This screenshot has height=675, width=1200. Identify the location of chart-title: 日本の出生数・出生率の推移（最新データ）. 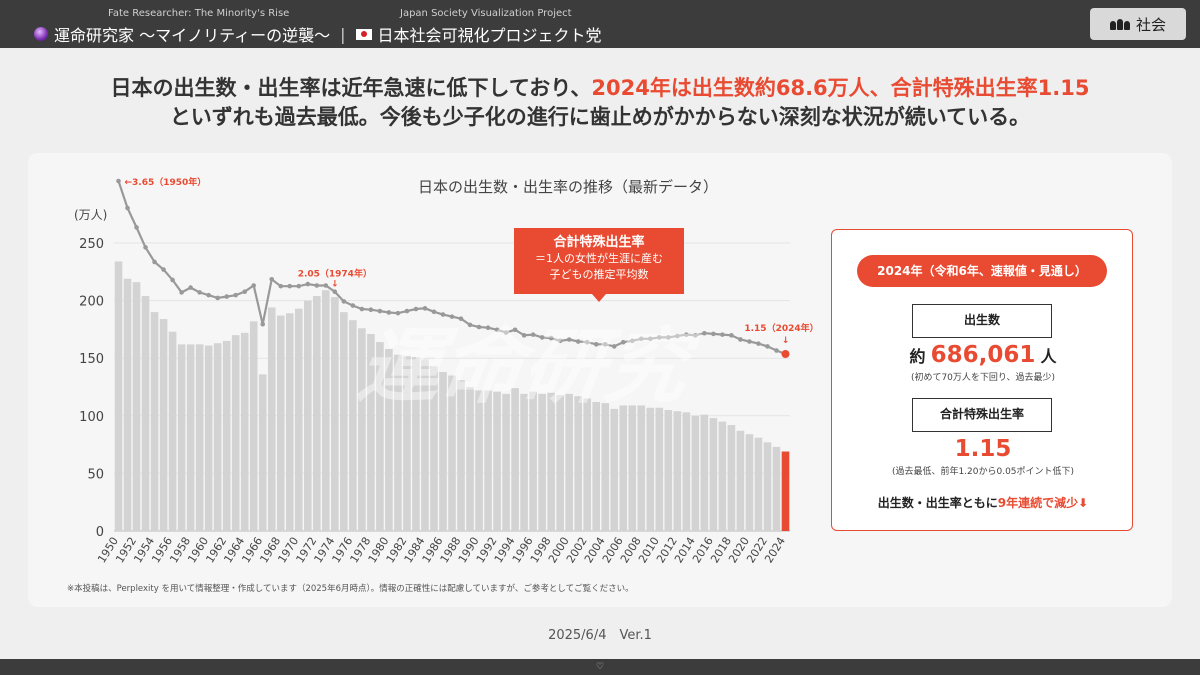
(567, 187).